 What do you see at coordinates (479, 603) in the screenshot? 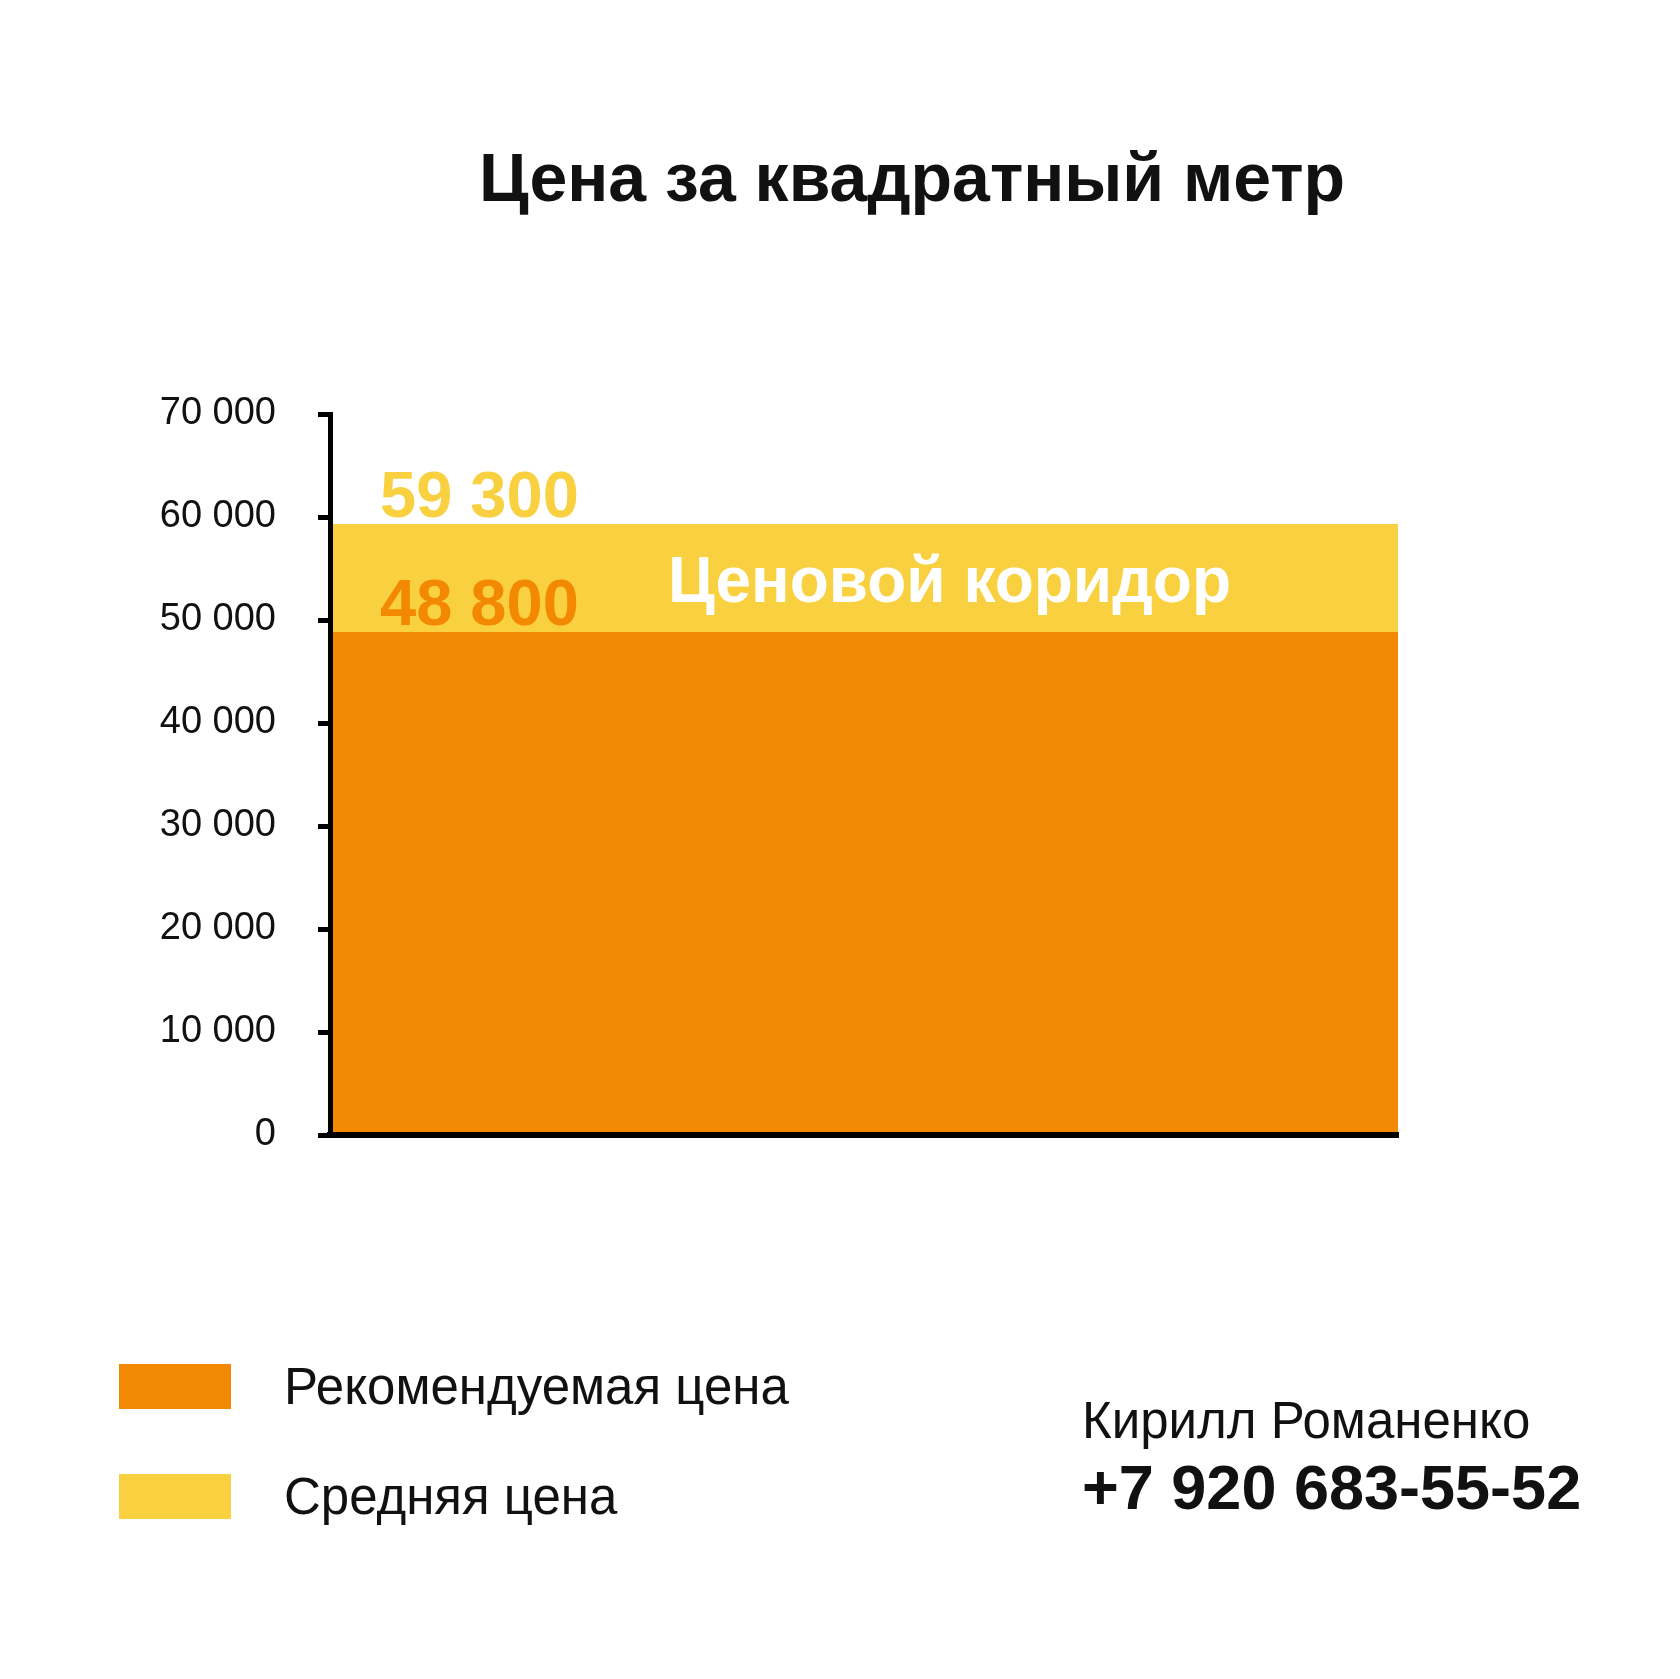
I see `data-label: 48 800` at bounding box center [479, 603].